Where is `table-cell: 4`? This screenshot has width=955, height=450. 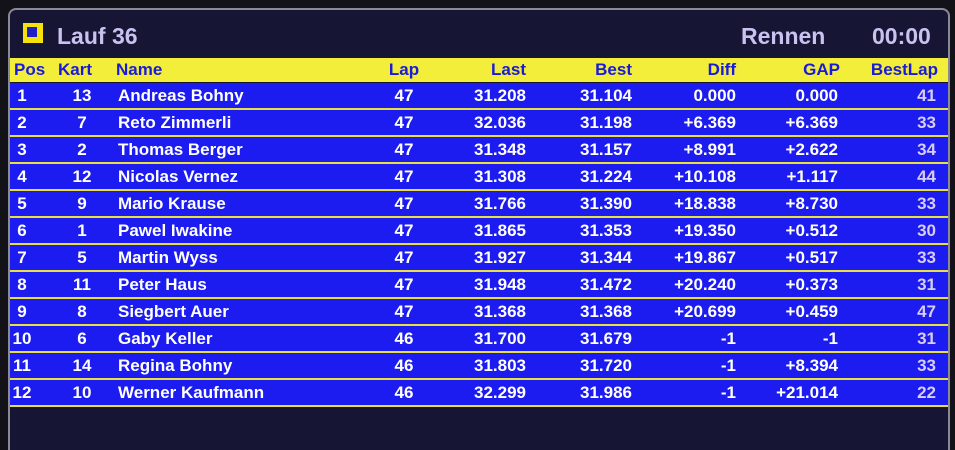 table-cell: 4 is located at coordinates (22, 176).